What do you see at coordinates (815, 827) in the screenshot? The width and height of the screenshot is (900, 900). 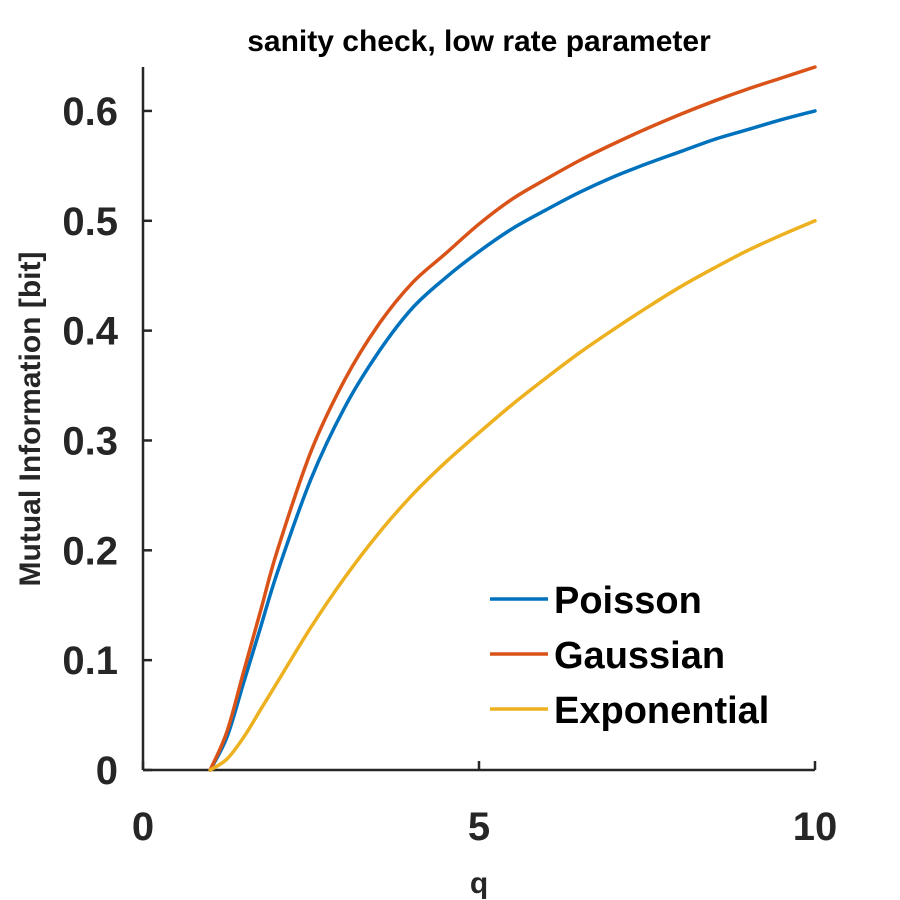 I see `x-tick-label: 10` at bounding box center [815, 827].